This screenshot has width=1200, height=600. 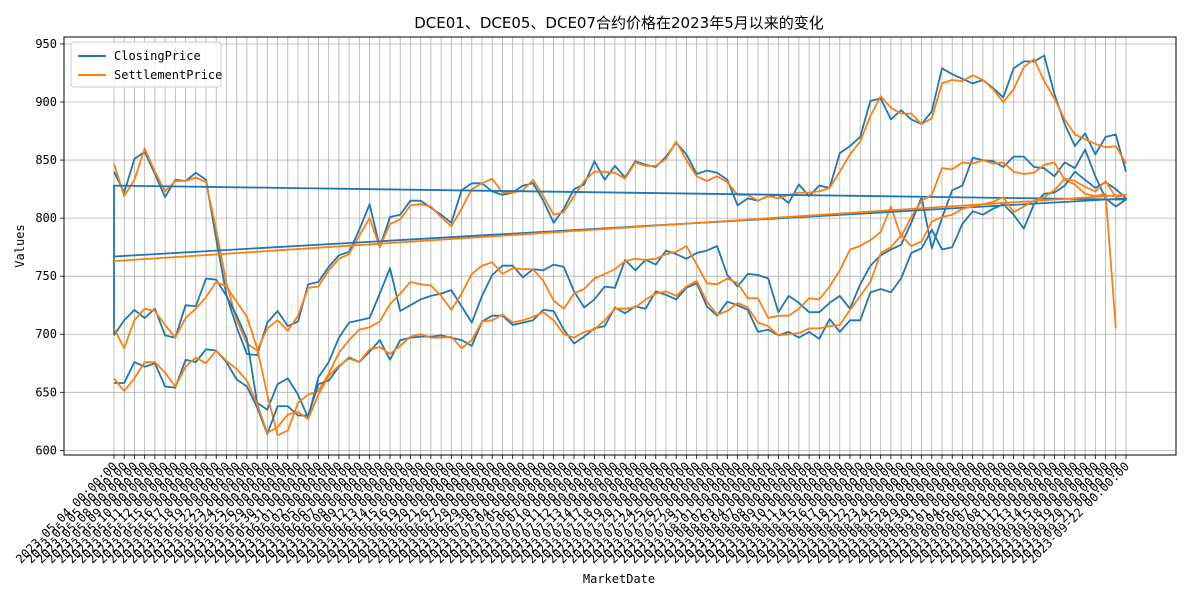 What do you see at coordinates (168, 75) in the screenshot?
I see `legend-label-settlement: SettlementPrice` at bounding box center [168, 75].